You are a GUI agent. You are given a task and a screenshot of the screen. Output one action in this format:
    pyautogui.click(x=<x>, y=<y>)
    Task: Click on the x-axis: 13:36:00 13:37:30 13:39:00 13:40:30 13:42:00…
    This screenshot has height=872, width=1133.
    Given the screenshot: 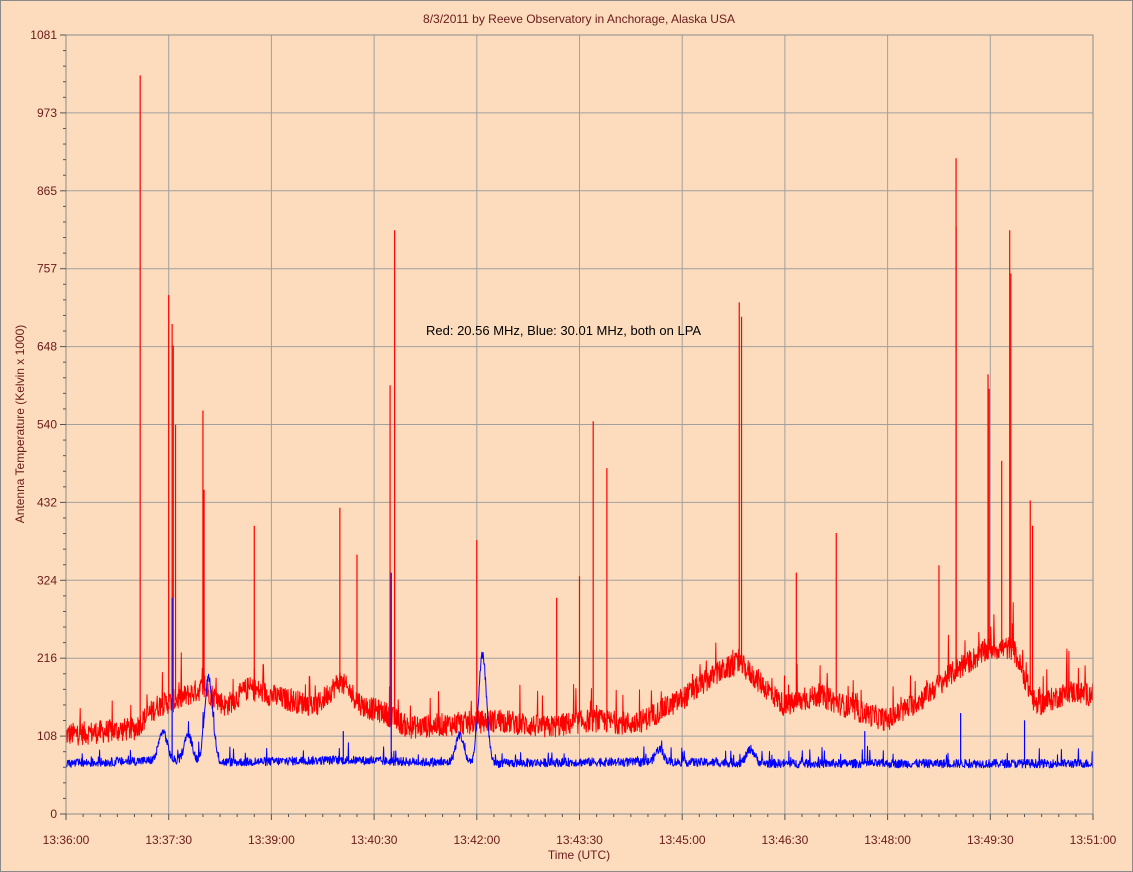 What is the action you would take?
    pyautogui.click(x=580, y=830)
    